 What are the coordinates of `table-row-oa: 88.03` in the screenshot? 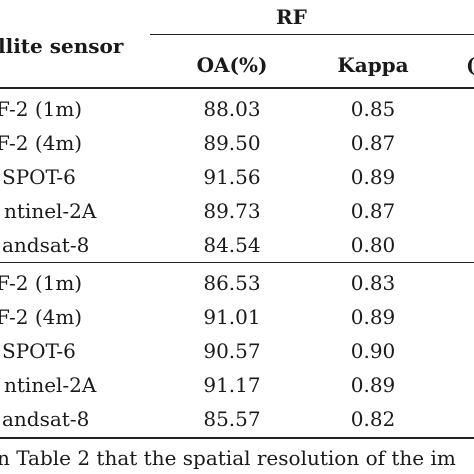 It's located at (232, 109).